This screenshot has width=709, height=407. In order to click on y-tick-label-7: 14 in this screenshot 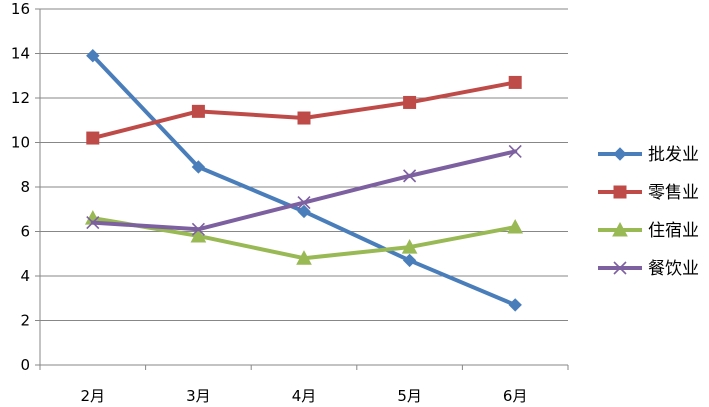, I will do `click(20, 54)`.